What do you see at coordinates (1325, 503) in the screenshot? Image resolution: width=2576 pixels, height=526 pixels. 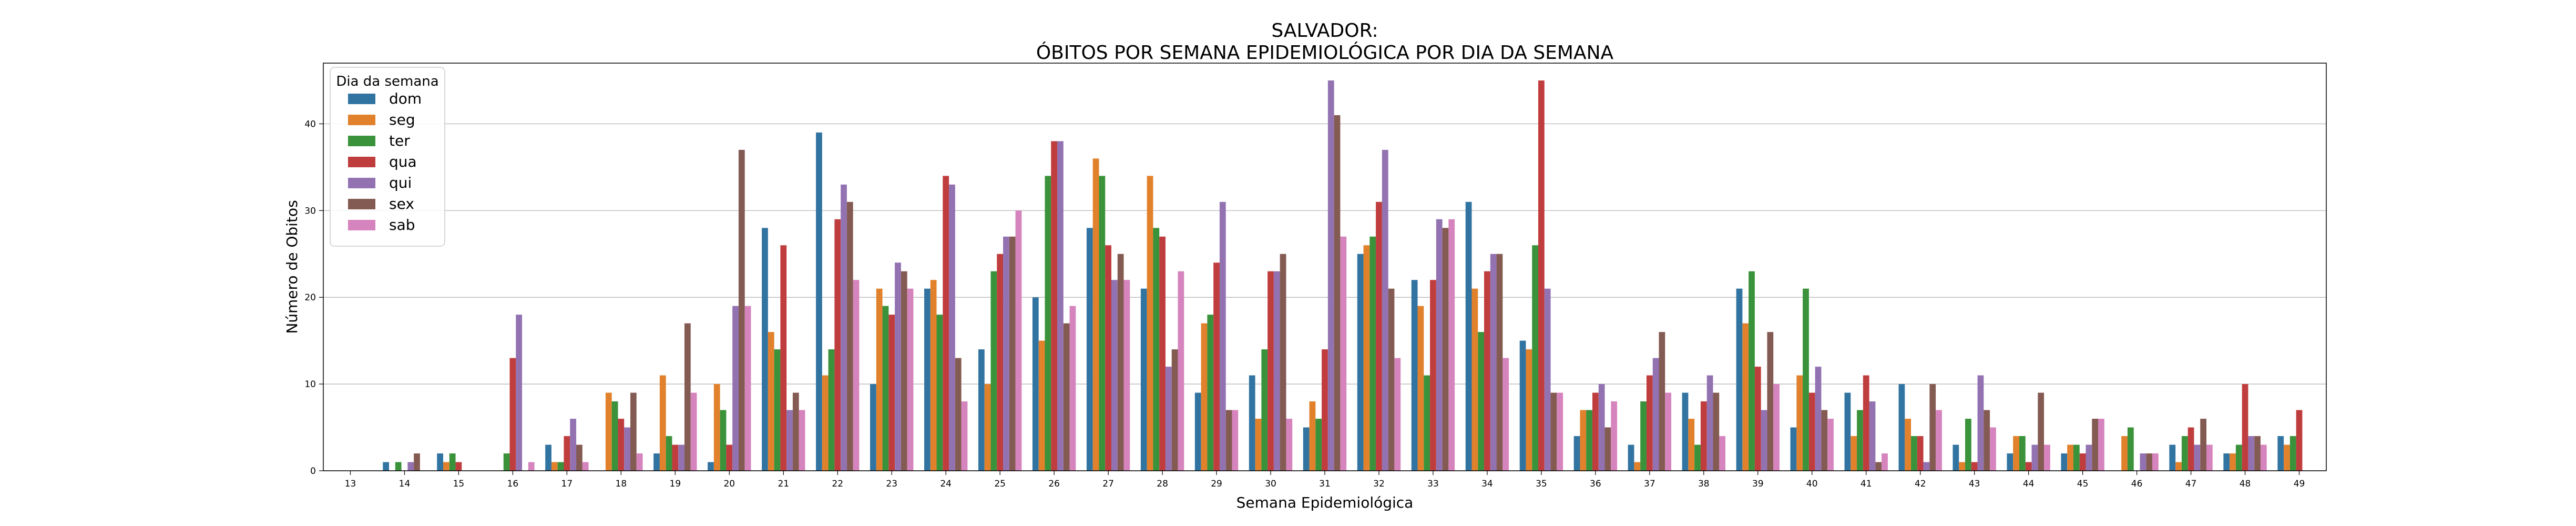 I see `x-axis-label: Semana Epidemiológica` at bounding box center [1325, 503].